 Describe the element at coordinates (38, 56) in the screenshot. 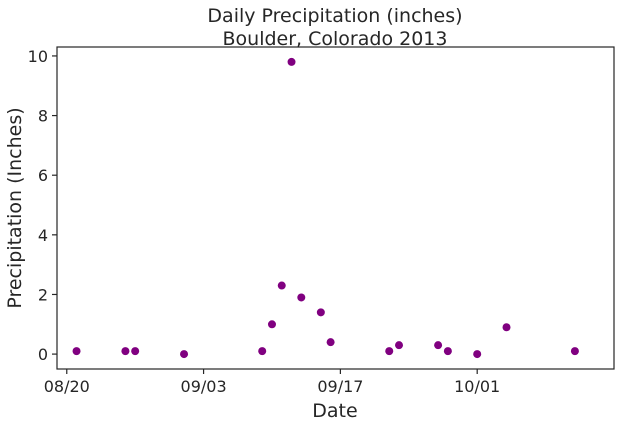

I see `y-tick-label: 10` at that location.